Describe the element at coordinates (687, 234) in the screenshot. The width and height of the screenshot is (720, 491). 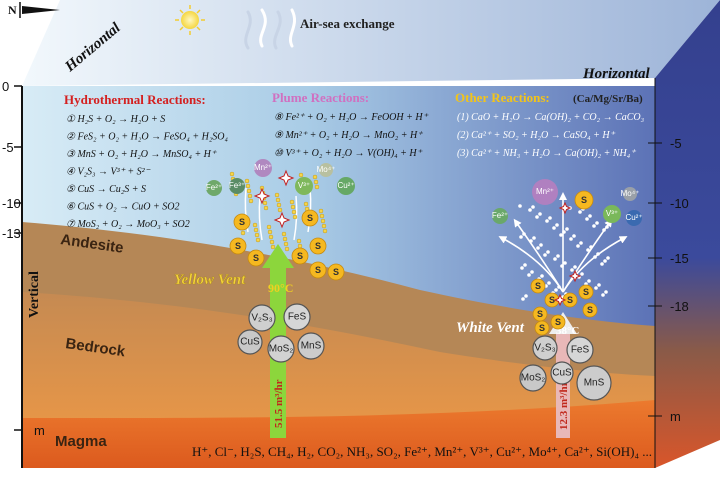
I see `side-face` at that location.